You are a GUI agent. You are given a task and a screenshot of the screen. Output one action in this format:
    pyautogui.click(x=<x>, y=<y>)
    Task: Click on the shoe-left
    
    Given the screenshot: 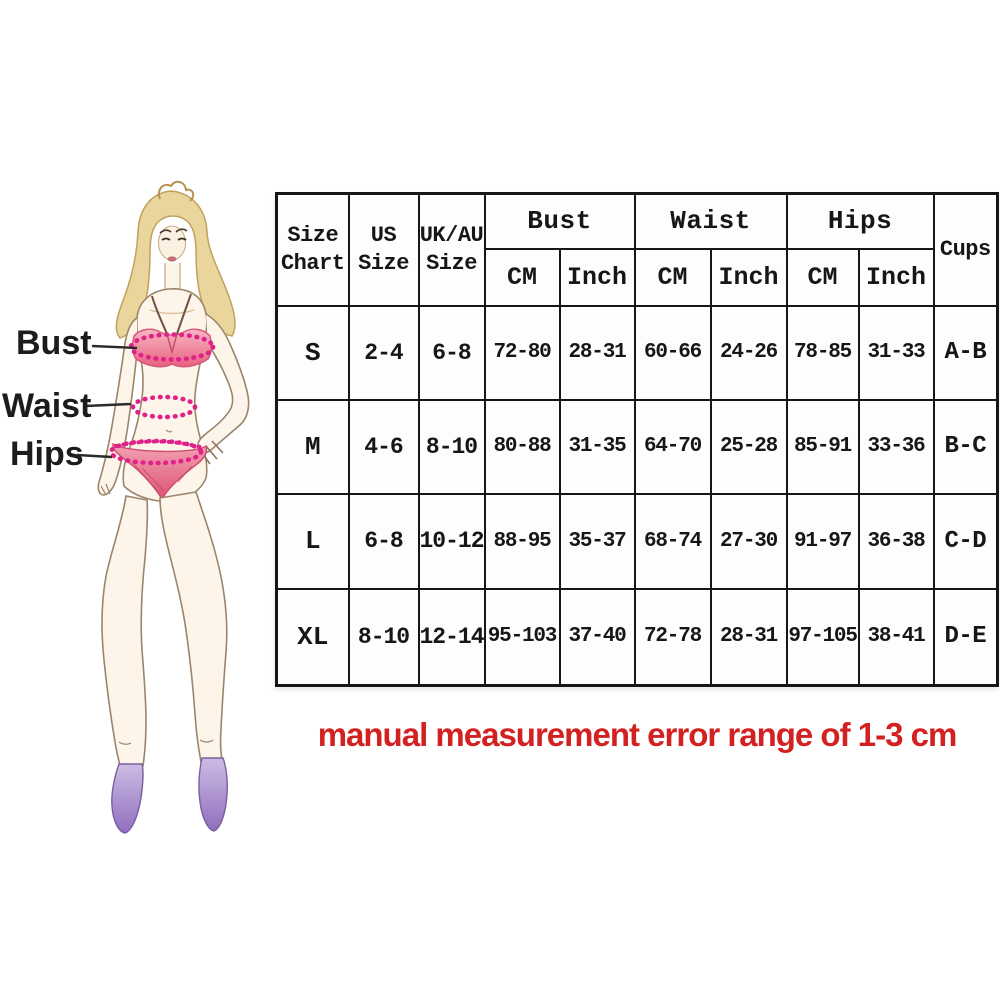 What is the action you would take?
    pyautogui.click(x=127, y=798)
    